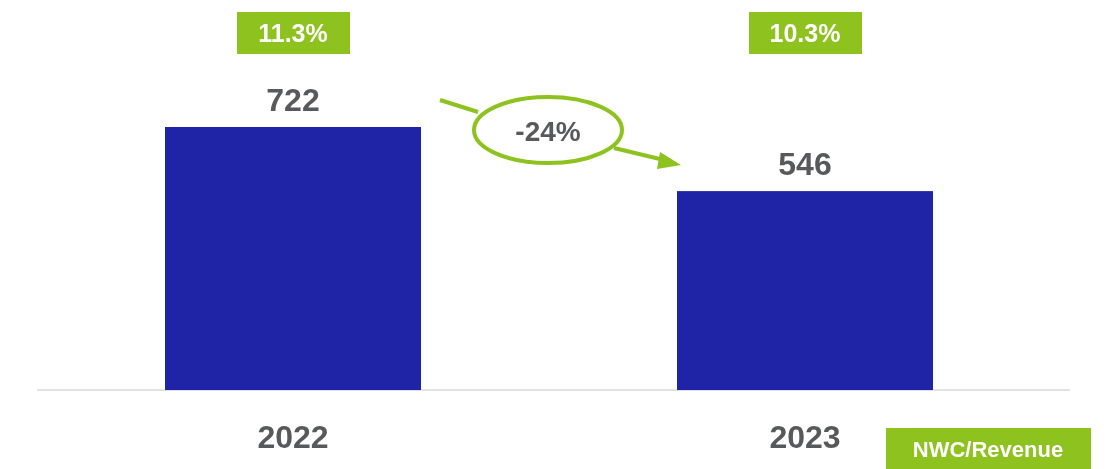  Describe the element at coordinates (805, 437) in the screenshot. I see `x-tick-label: 2023` at that location.